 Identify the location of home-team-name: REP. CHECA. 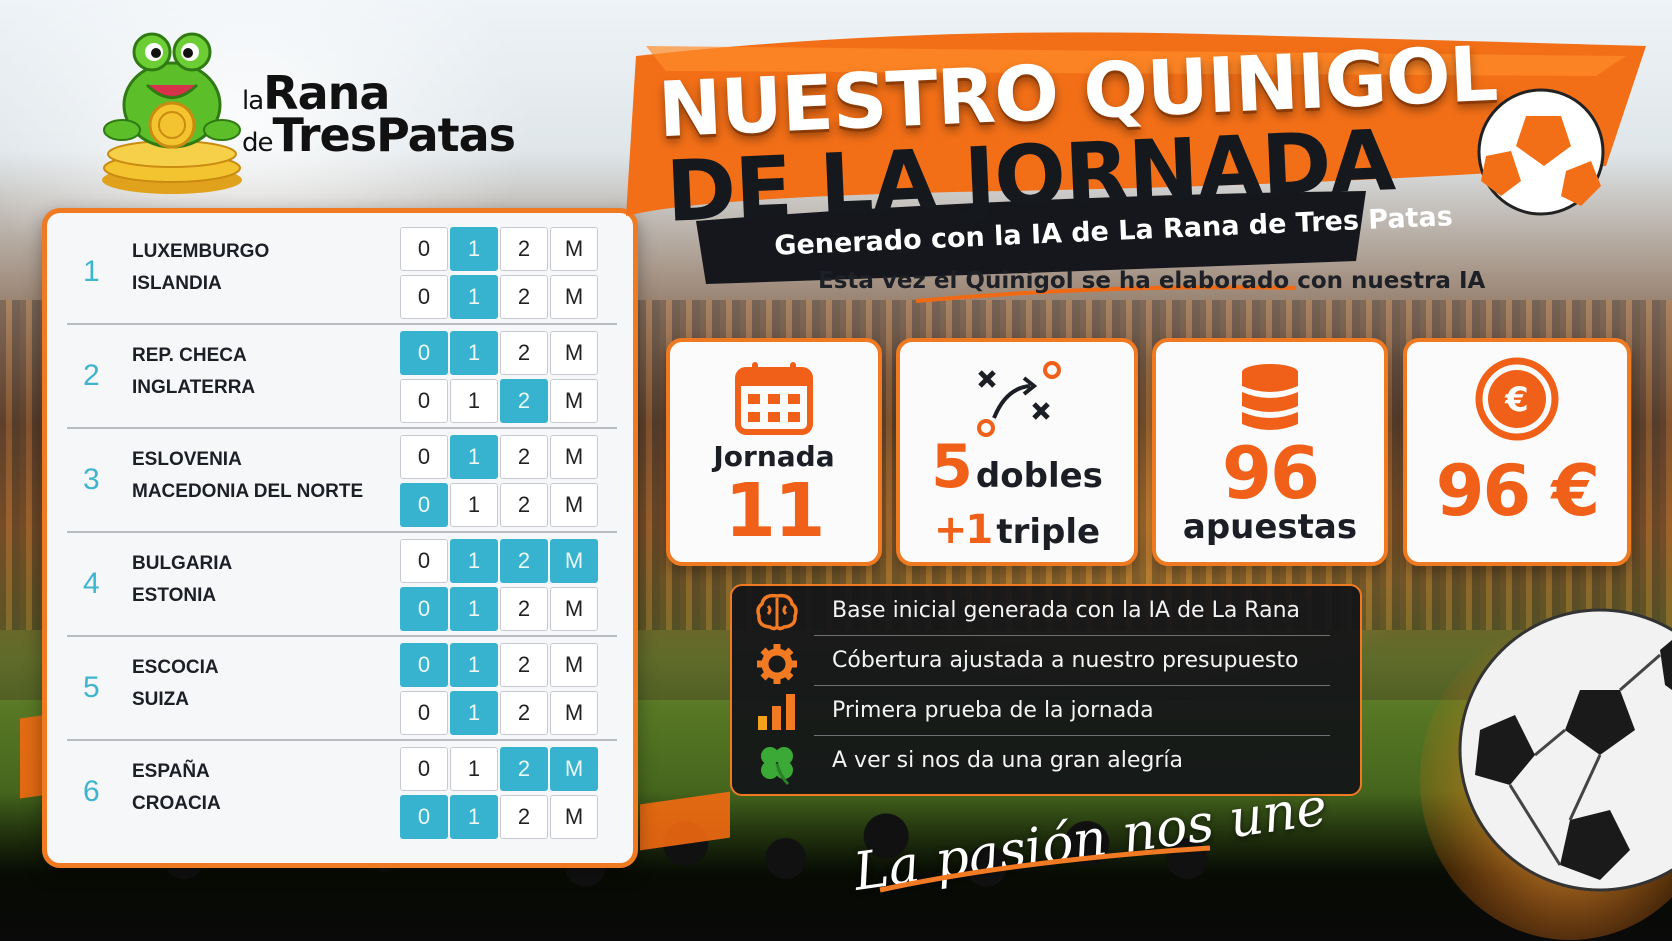
(189, 355).